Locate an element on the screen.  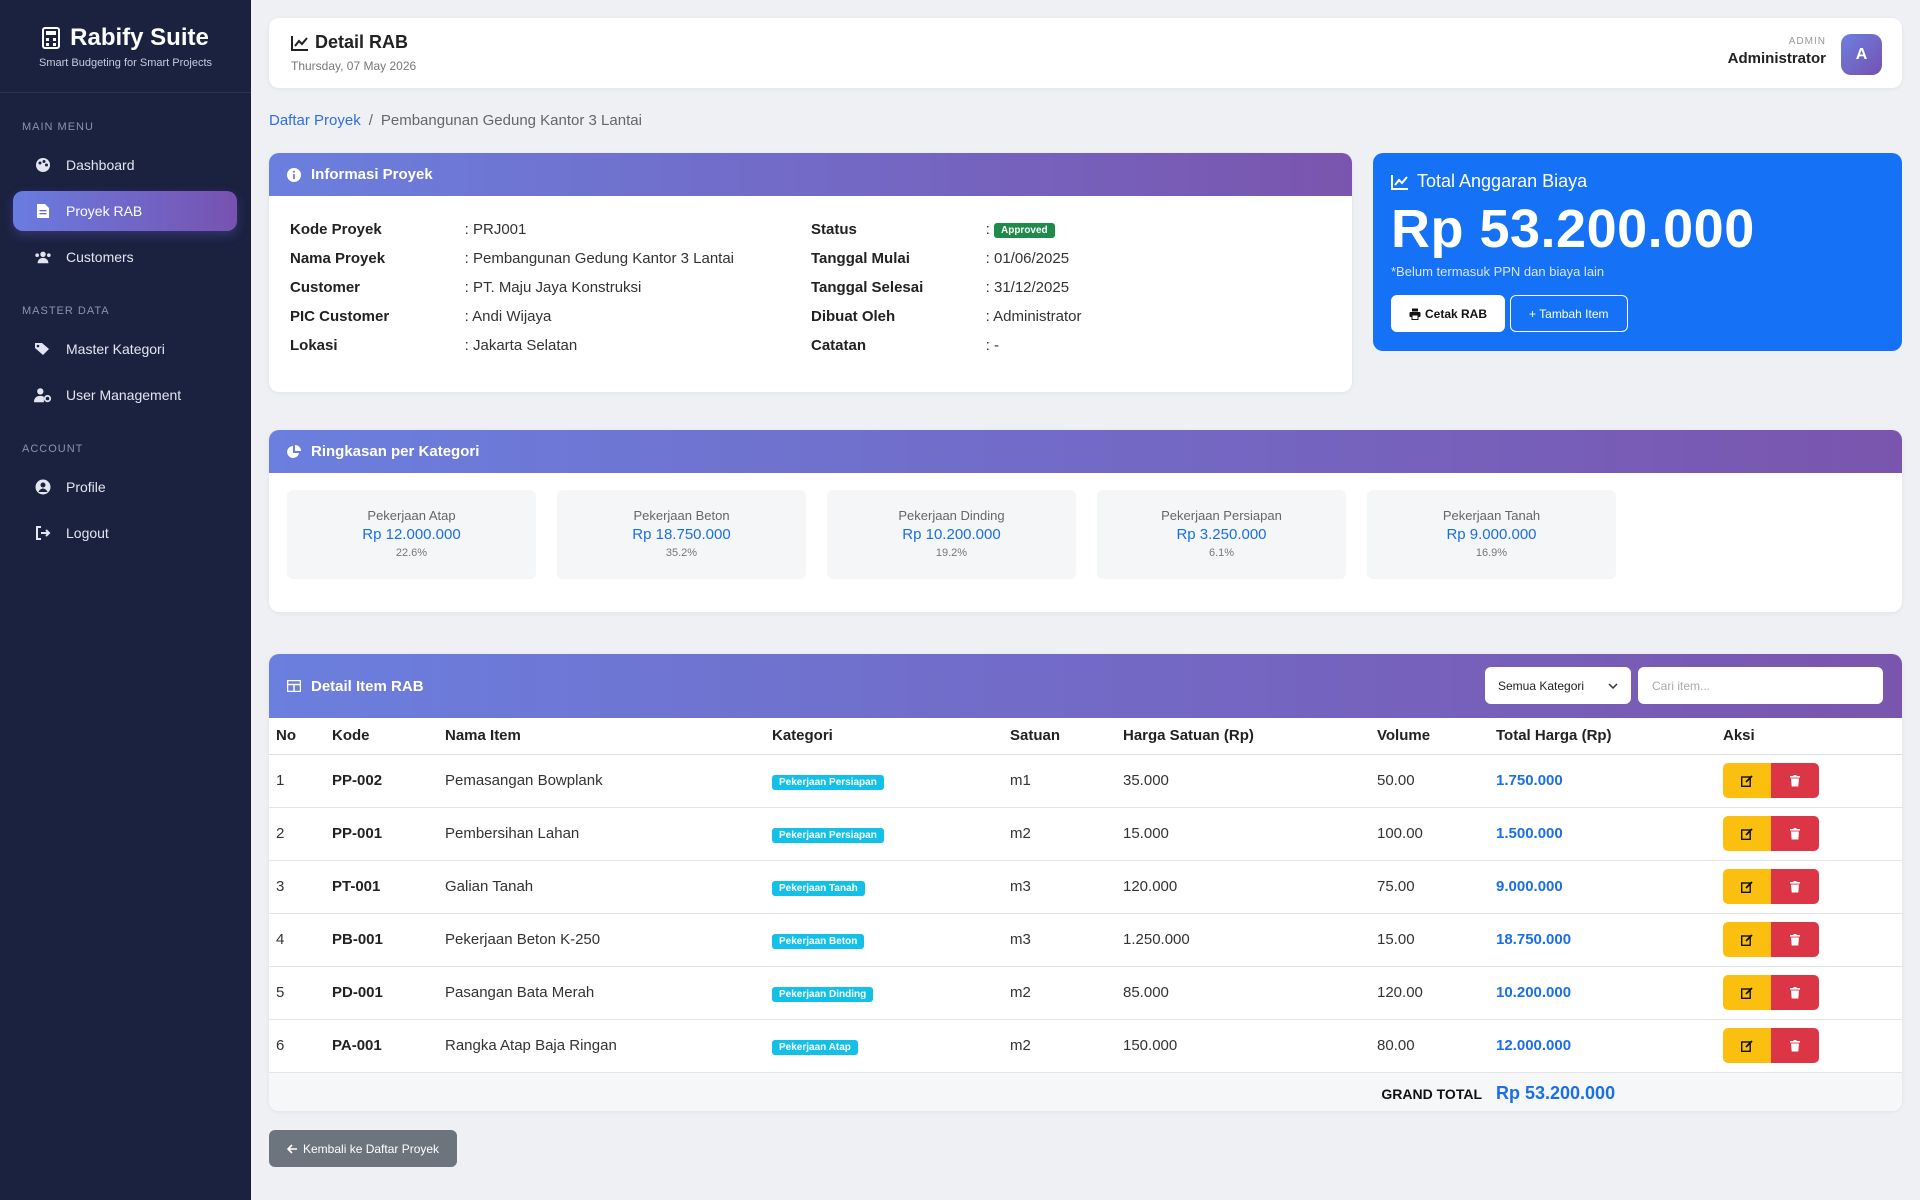
print-rab-button: Cetak RAB is located at coordinates (1448, 313).